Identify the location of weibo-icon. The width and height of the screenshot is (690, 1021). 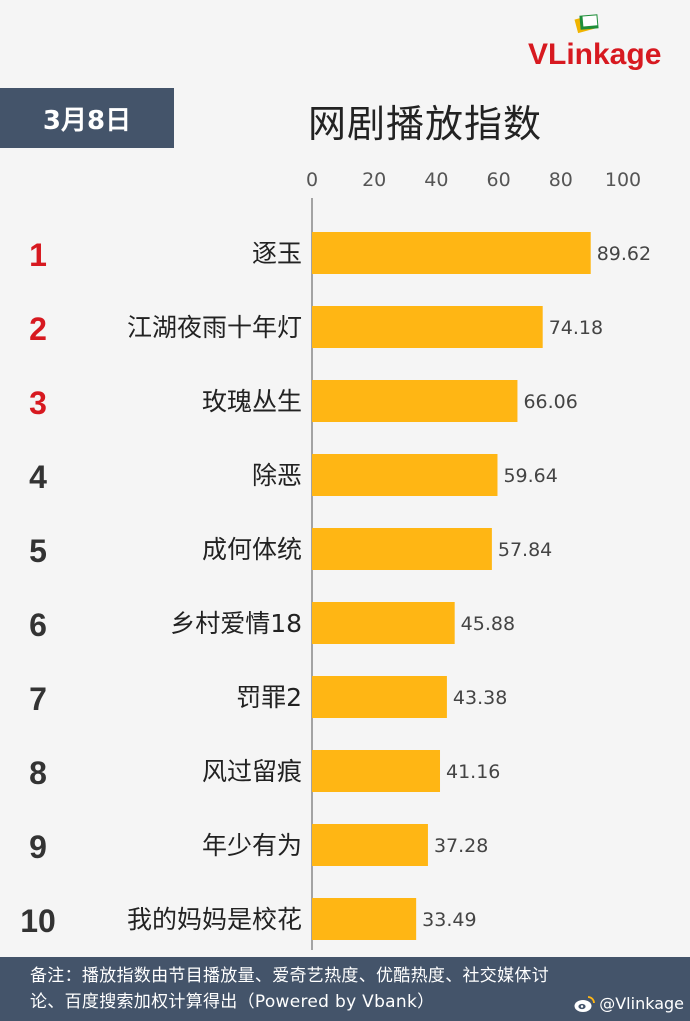
(585, 1003).